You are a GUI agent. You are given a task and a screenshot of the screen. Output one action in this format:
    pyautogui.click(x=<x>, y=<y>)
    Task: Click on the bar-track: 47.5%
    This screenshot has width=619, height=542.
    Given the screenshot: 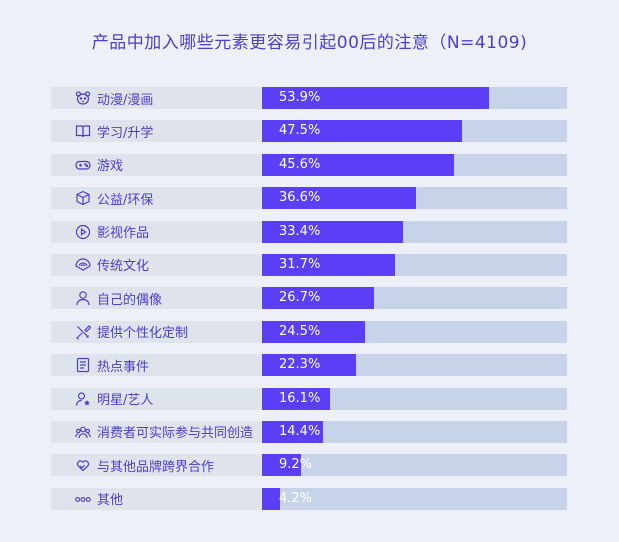 What is the action you would take?
    pyautogui.click(x=414, y=131)
    